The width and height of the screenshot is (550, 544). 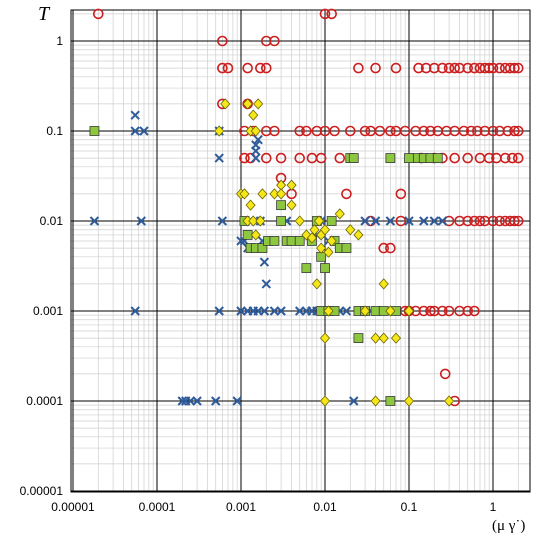 What do you see at coordinates (42, 266) in the screenshot?
I see `y-tick-labels: 0.00001 0.0001 0.001 0.01 0.1 1` at bounding box center [42, 266].